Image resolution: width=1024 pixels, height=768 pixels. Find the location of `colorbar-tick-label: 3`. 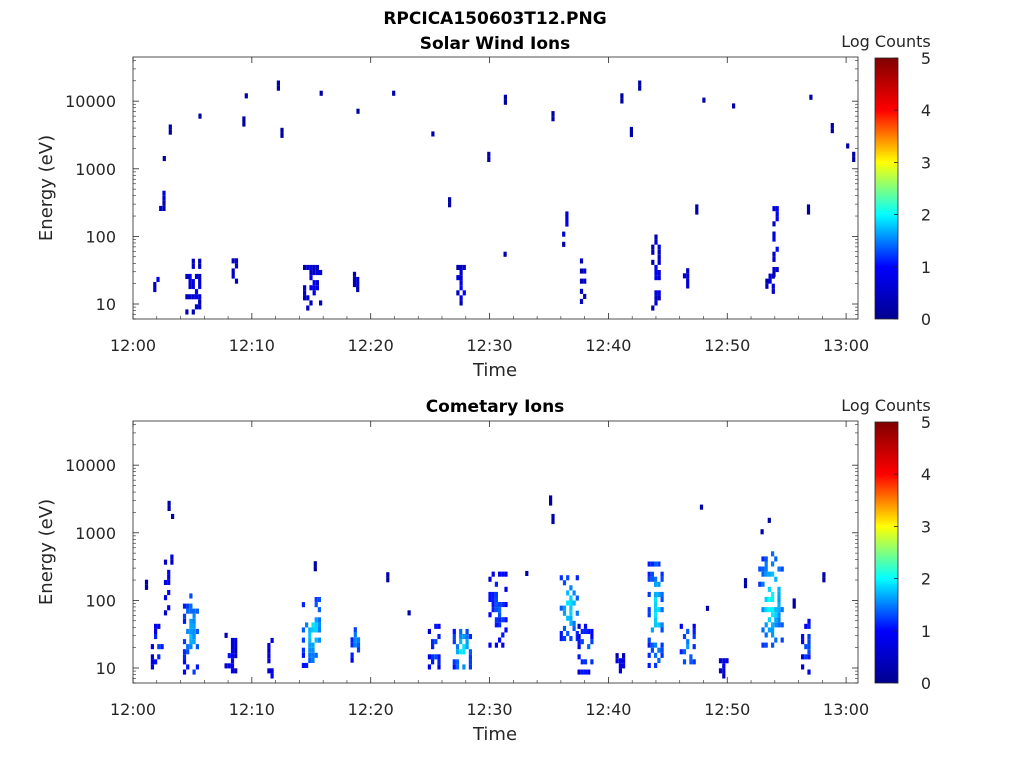

colorbar-tick-label: 3 is located at coordinates (926, 162).